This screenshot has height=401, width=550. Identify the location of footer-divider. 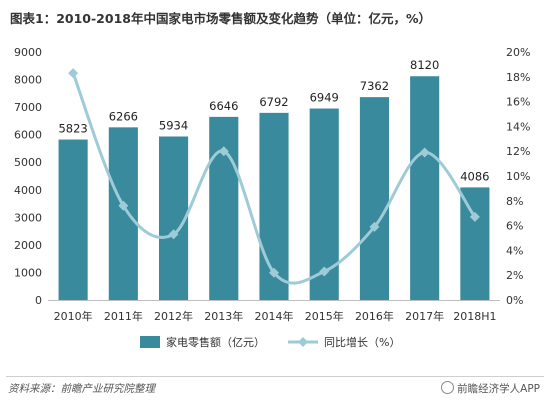
(275, 376).